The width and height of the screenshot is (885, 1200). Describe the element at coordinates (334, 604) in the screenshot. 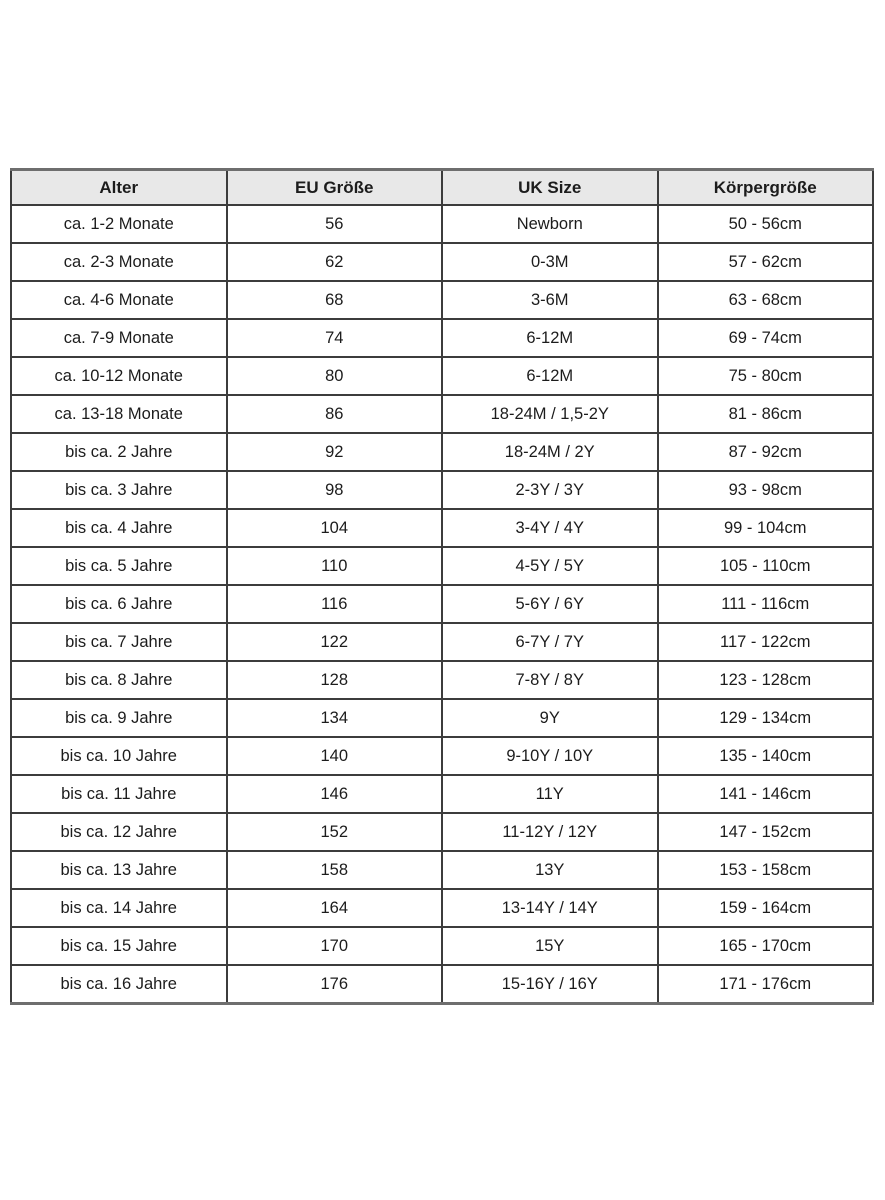

I see `table-cell: 116` at that location.